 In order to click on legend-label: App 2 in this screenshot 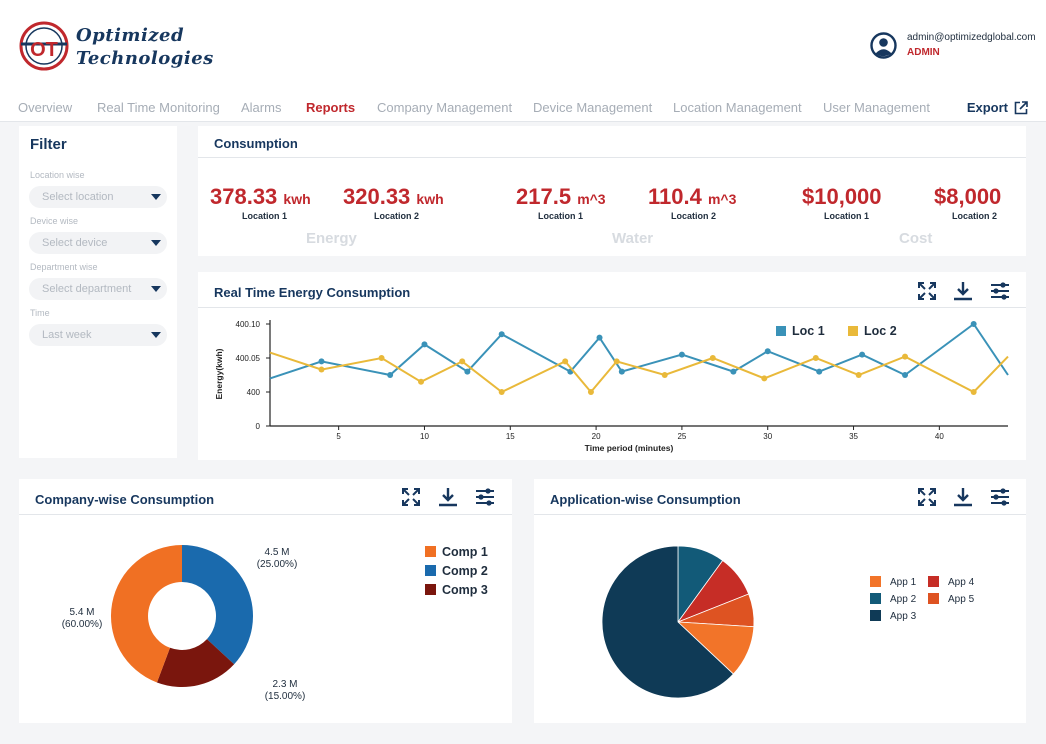, I will do `click(903, 599)`.